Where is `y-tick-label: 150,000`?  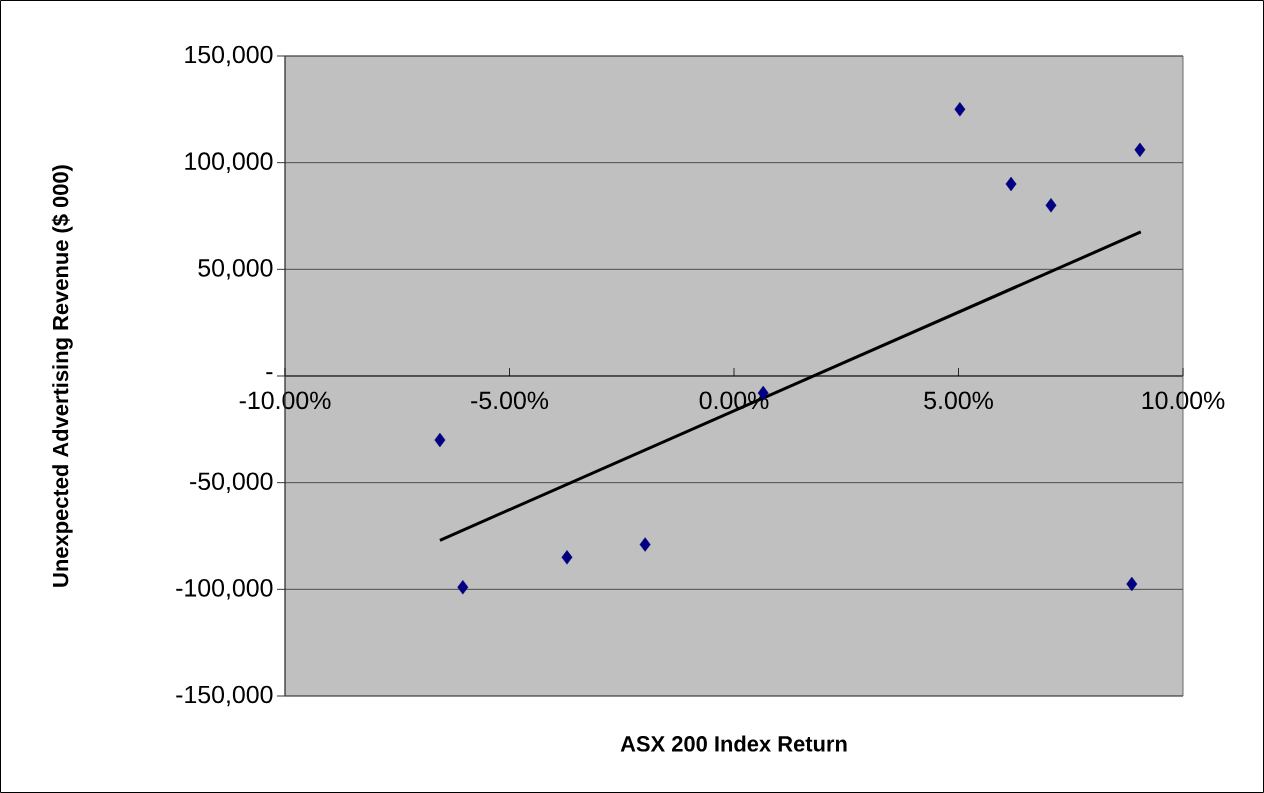 y-tick-label: 150,000 is located at coordinates (229, 56).